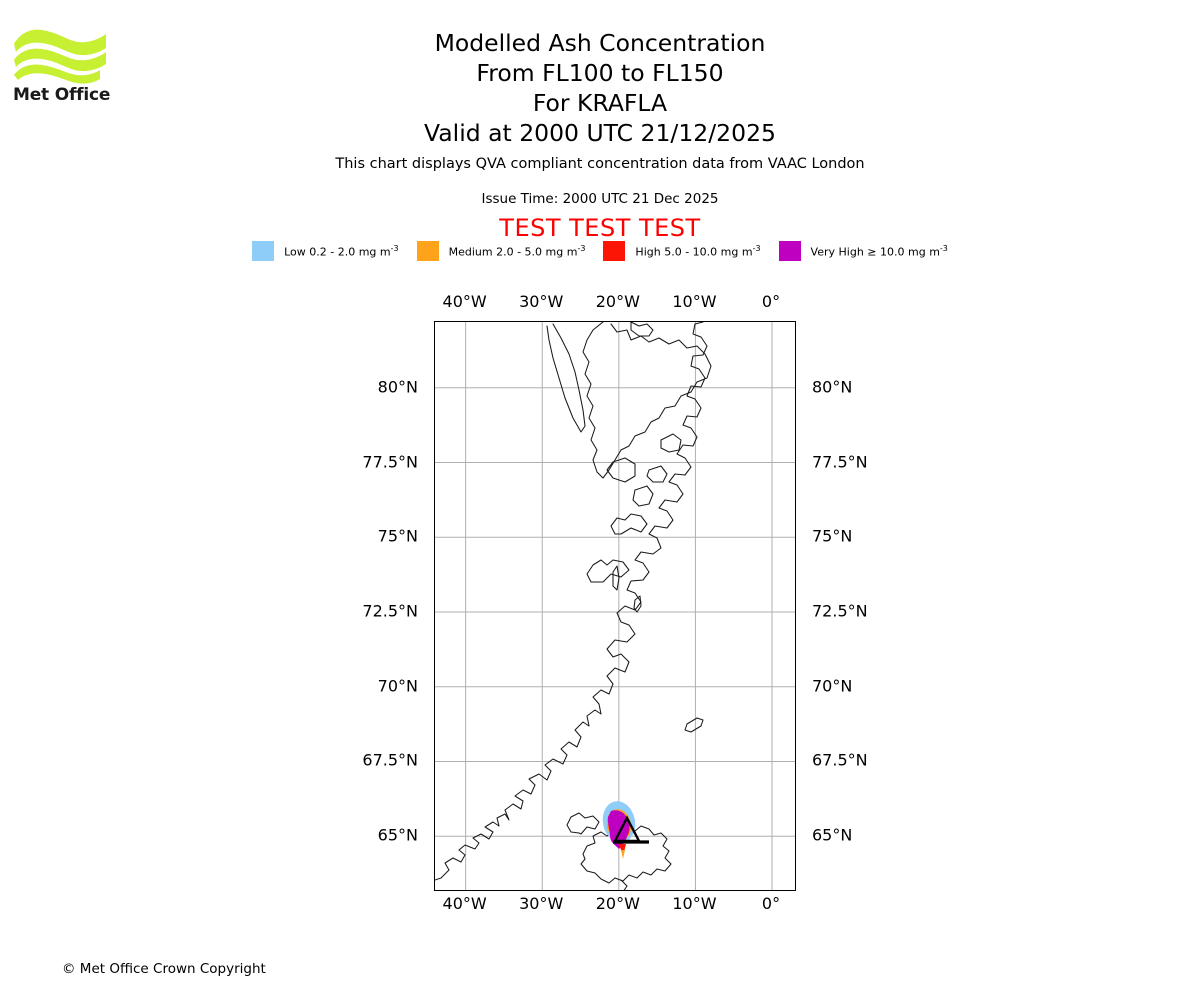 Image resolution: width=1200 pixels, height=1000 pixels. I want to click on map-coastlines, so click(573, 606).